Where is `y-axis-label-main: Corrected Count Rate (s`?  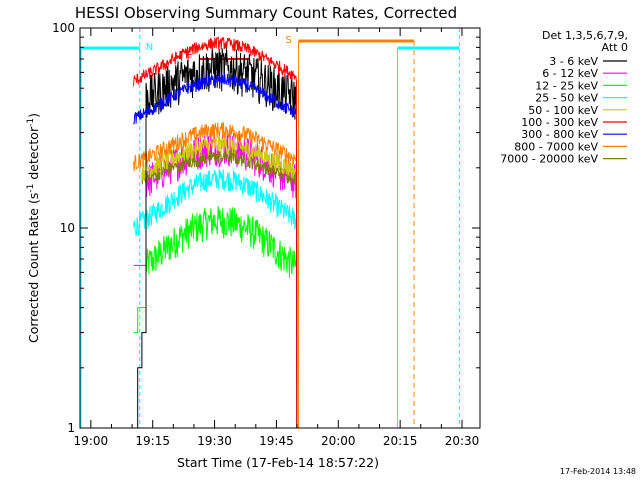
y-axis-label-main: Corrected Count Rate (s is located at coordinates (33, 268).